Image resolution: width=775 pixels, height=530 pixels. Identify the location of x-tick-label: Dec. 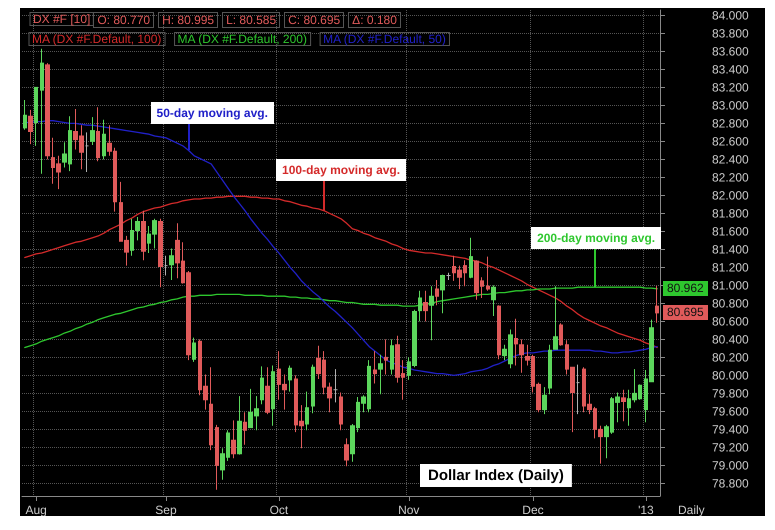
(533, 510).